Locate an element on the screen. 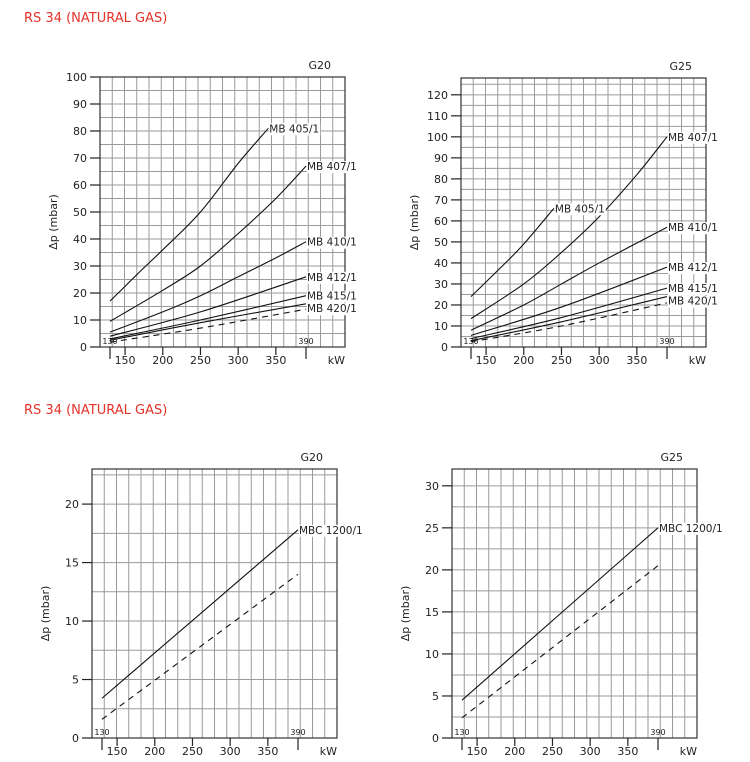  y-tick-label: 120 is located at coordinates (437, 95).